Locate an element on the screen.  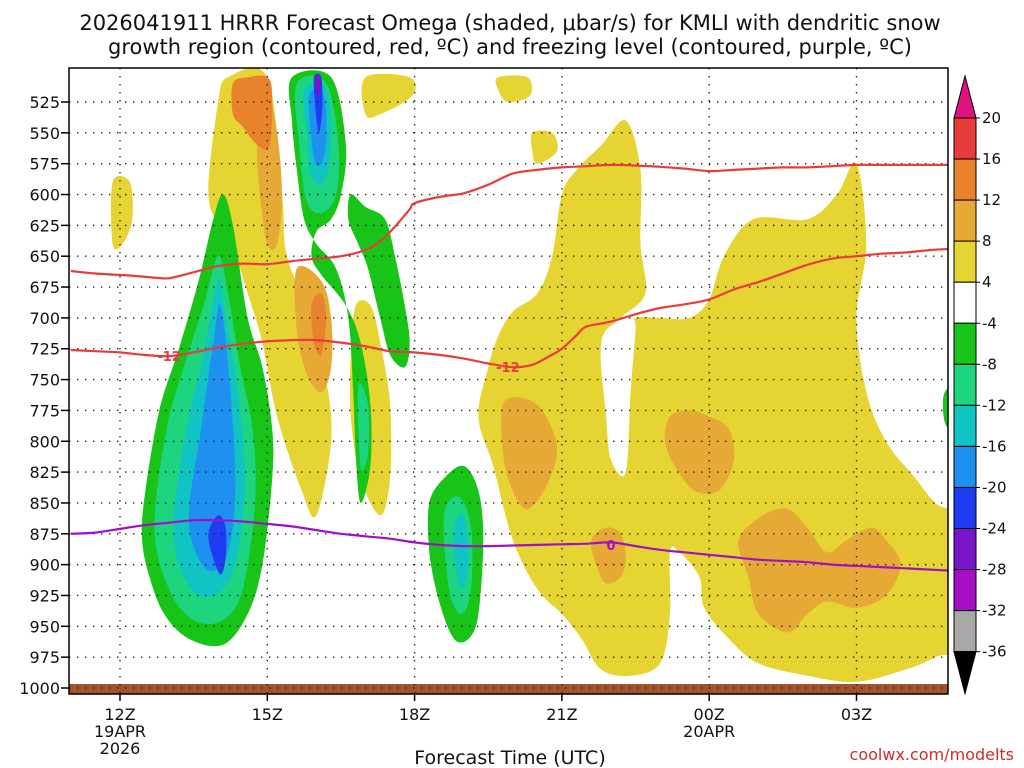
colorbar-tick-label: 8 is located at coordinates (987, 241).